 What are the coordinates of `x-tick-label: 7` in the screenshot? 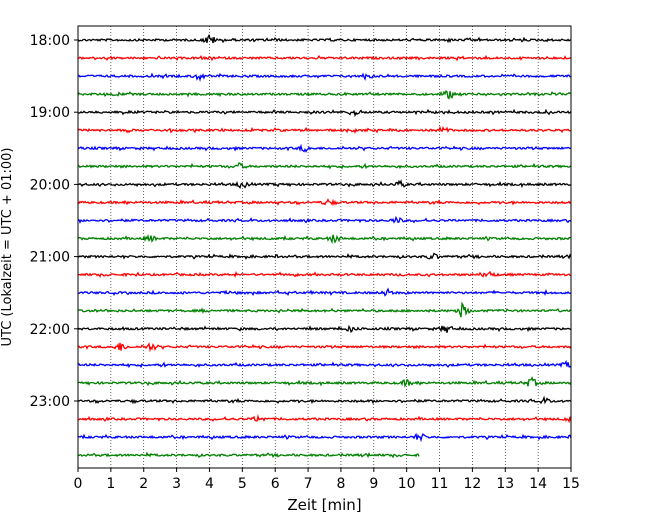 It's located at (308, 484).